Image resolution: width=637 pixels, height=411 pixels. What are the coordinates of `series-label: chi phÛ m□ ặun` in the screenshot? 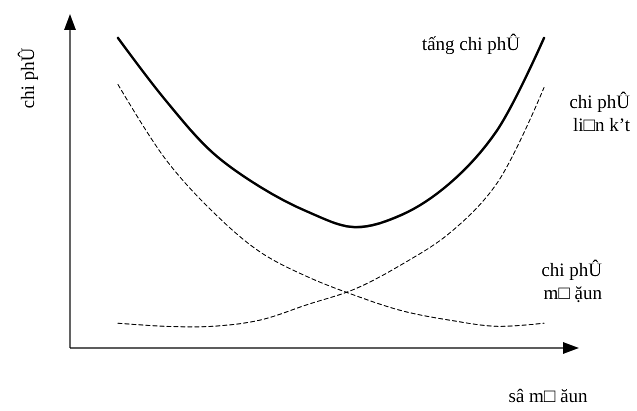 It's located at (571, 281).